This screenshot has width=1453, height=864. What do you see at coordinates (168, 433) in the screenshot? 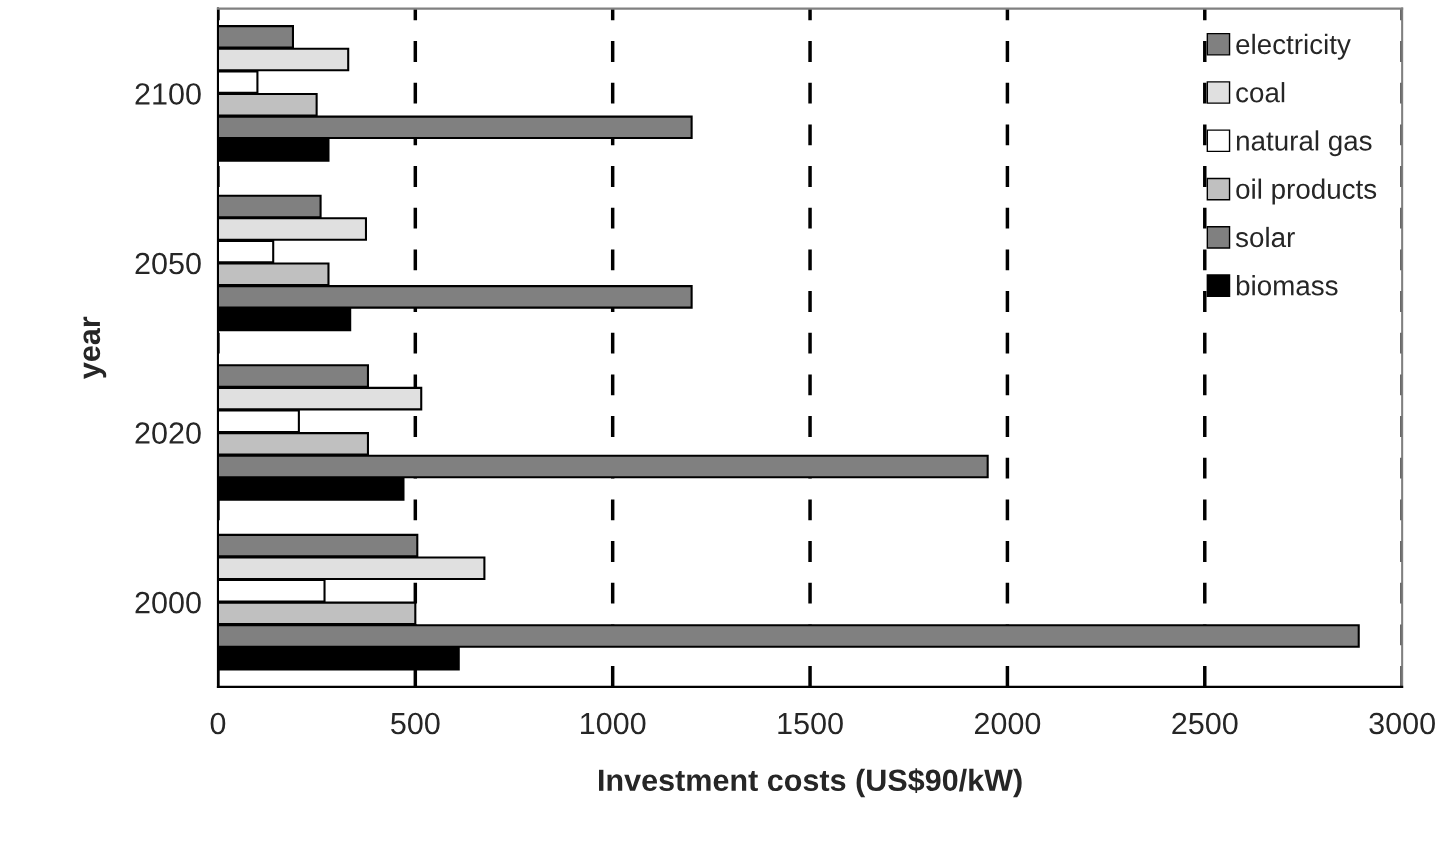
I see `y-tick-label: 2020` at bounding box center [168, 433].